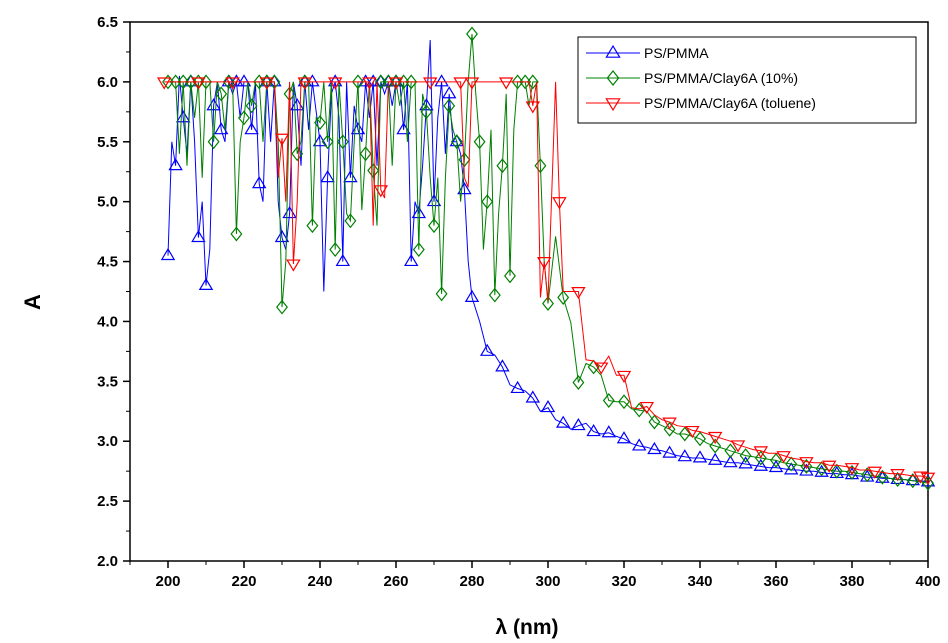 This screenshot has width=948, height=643. I want to click on legend-item-2: PS/PMMA/Clay6A (10%), so click(692, 78).